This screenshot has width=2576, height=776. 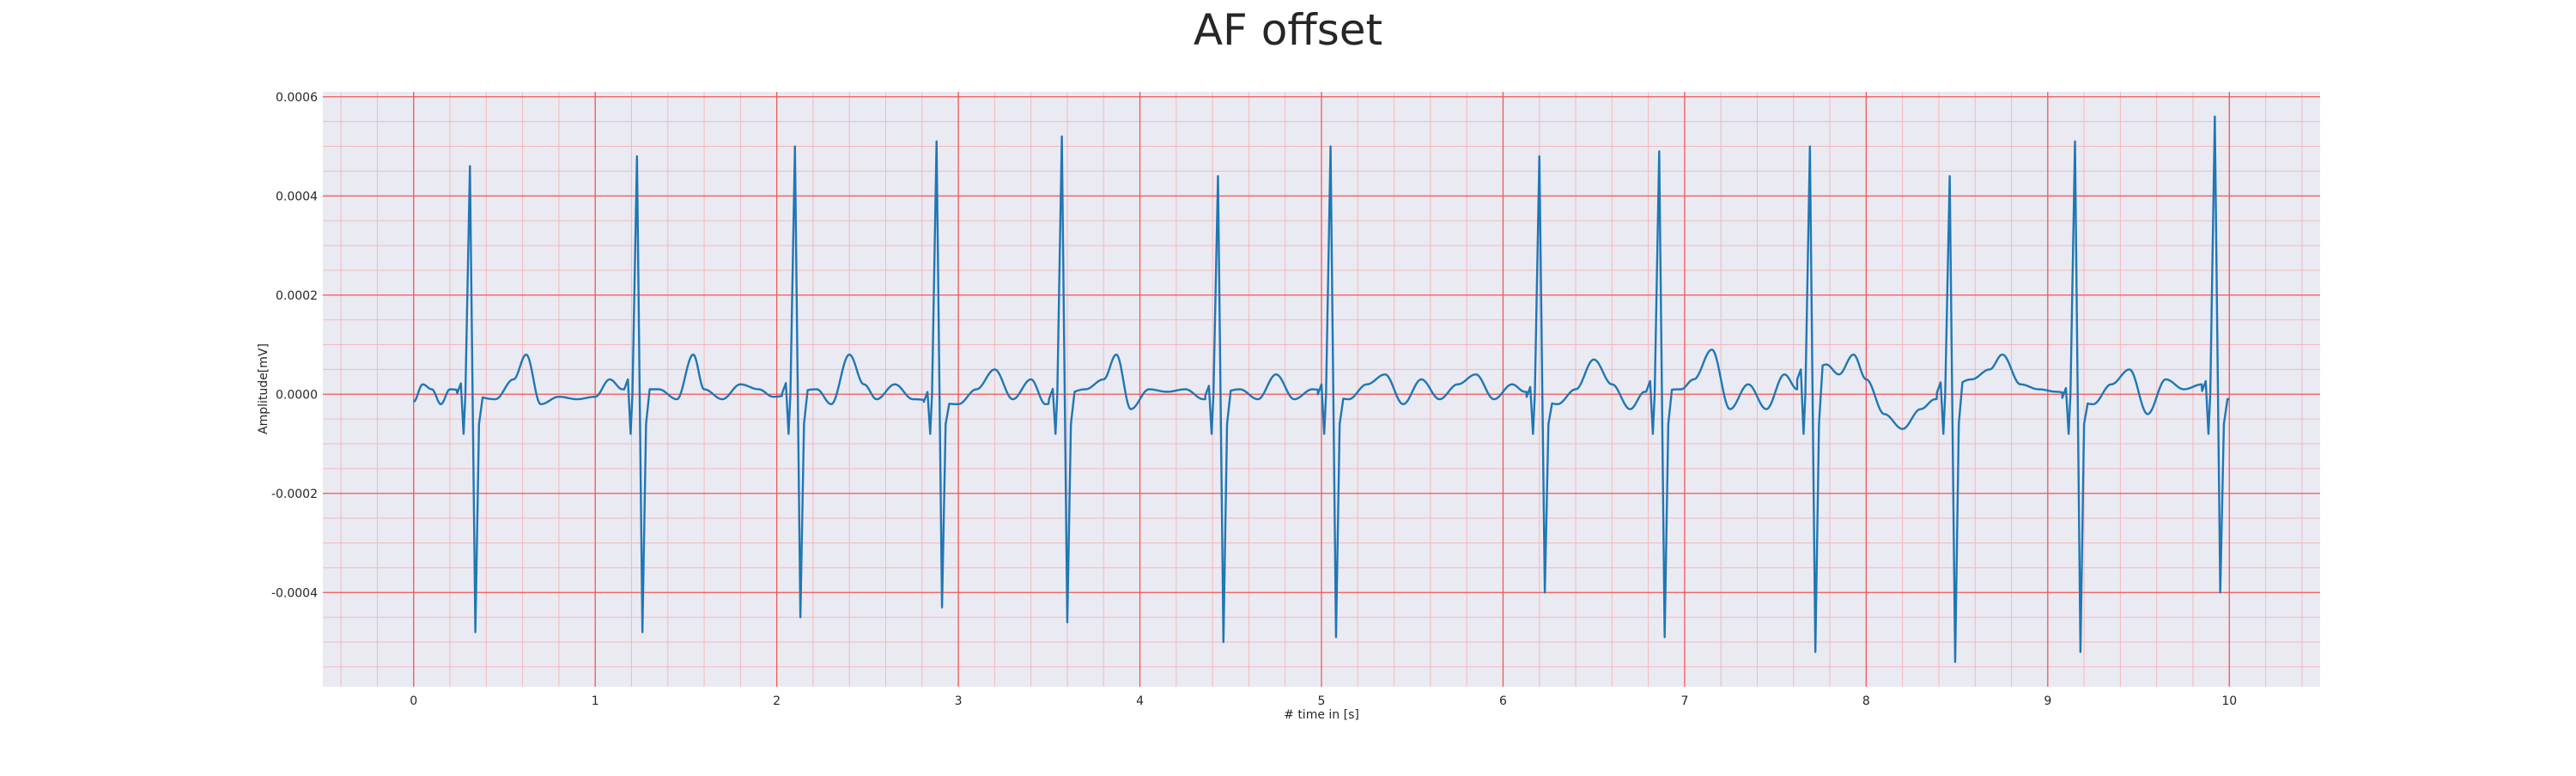 I want to click on y-axis-ticks: -0.0004 -0.0002 0.0000 0.0002 0.0004 0.0006, so click(x=294, y=346).